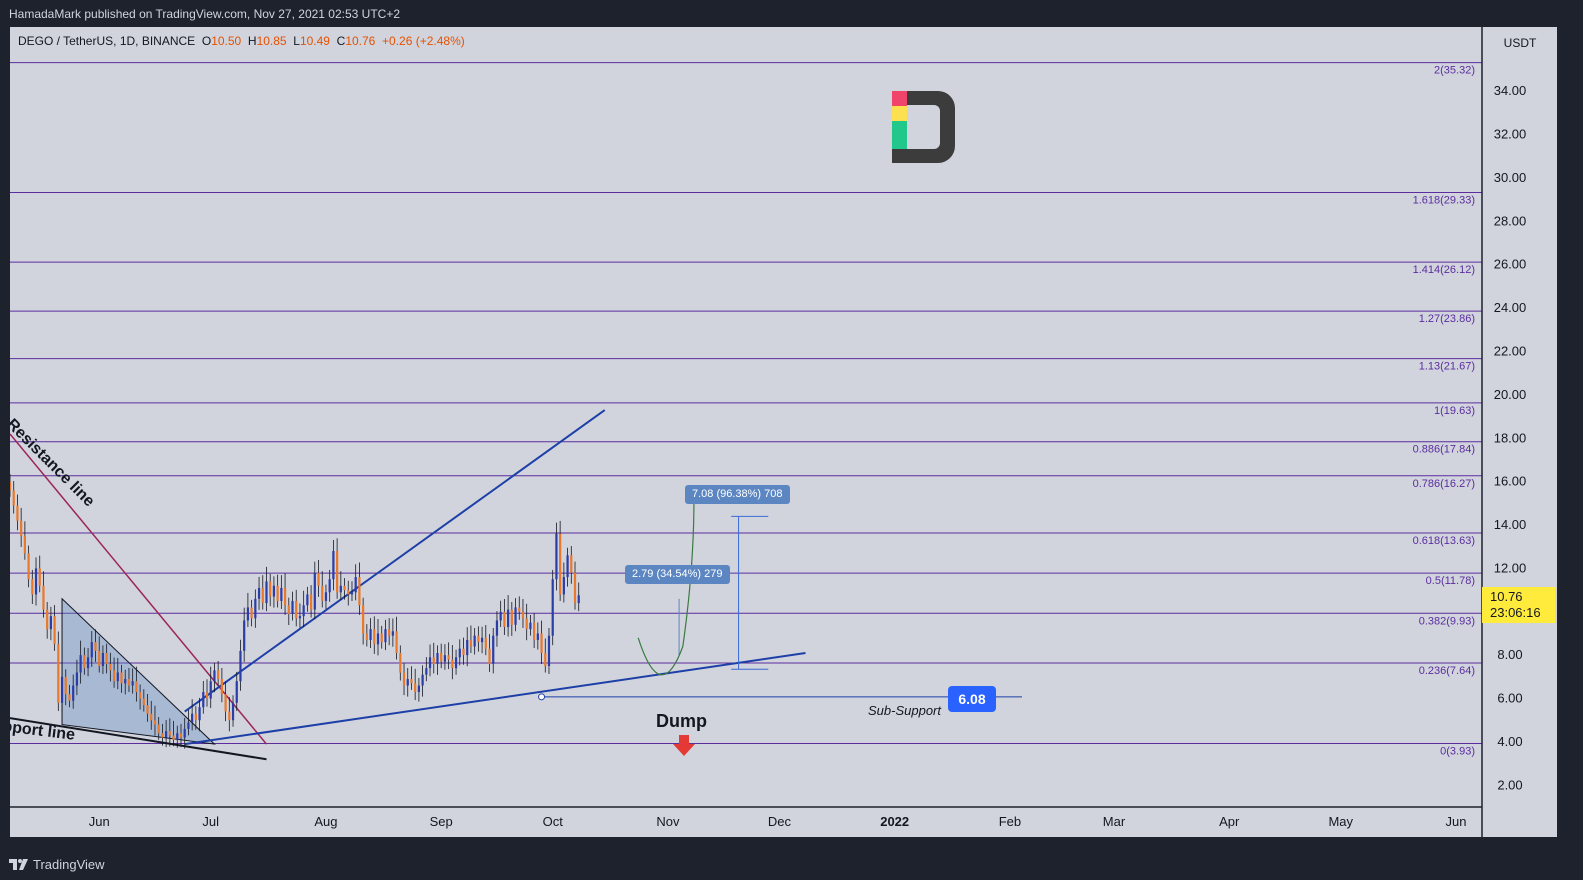 The image size is (1583, 880). What do you see at coordinates (138, 739) in the screenshot?
I see `support-line` at bounding box center [138, 739].